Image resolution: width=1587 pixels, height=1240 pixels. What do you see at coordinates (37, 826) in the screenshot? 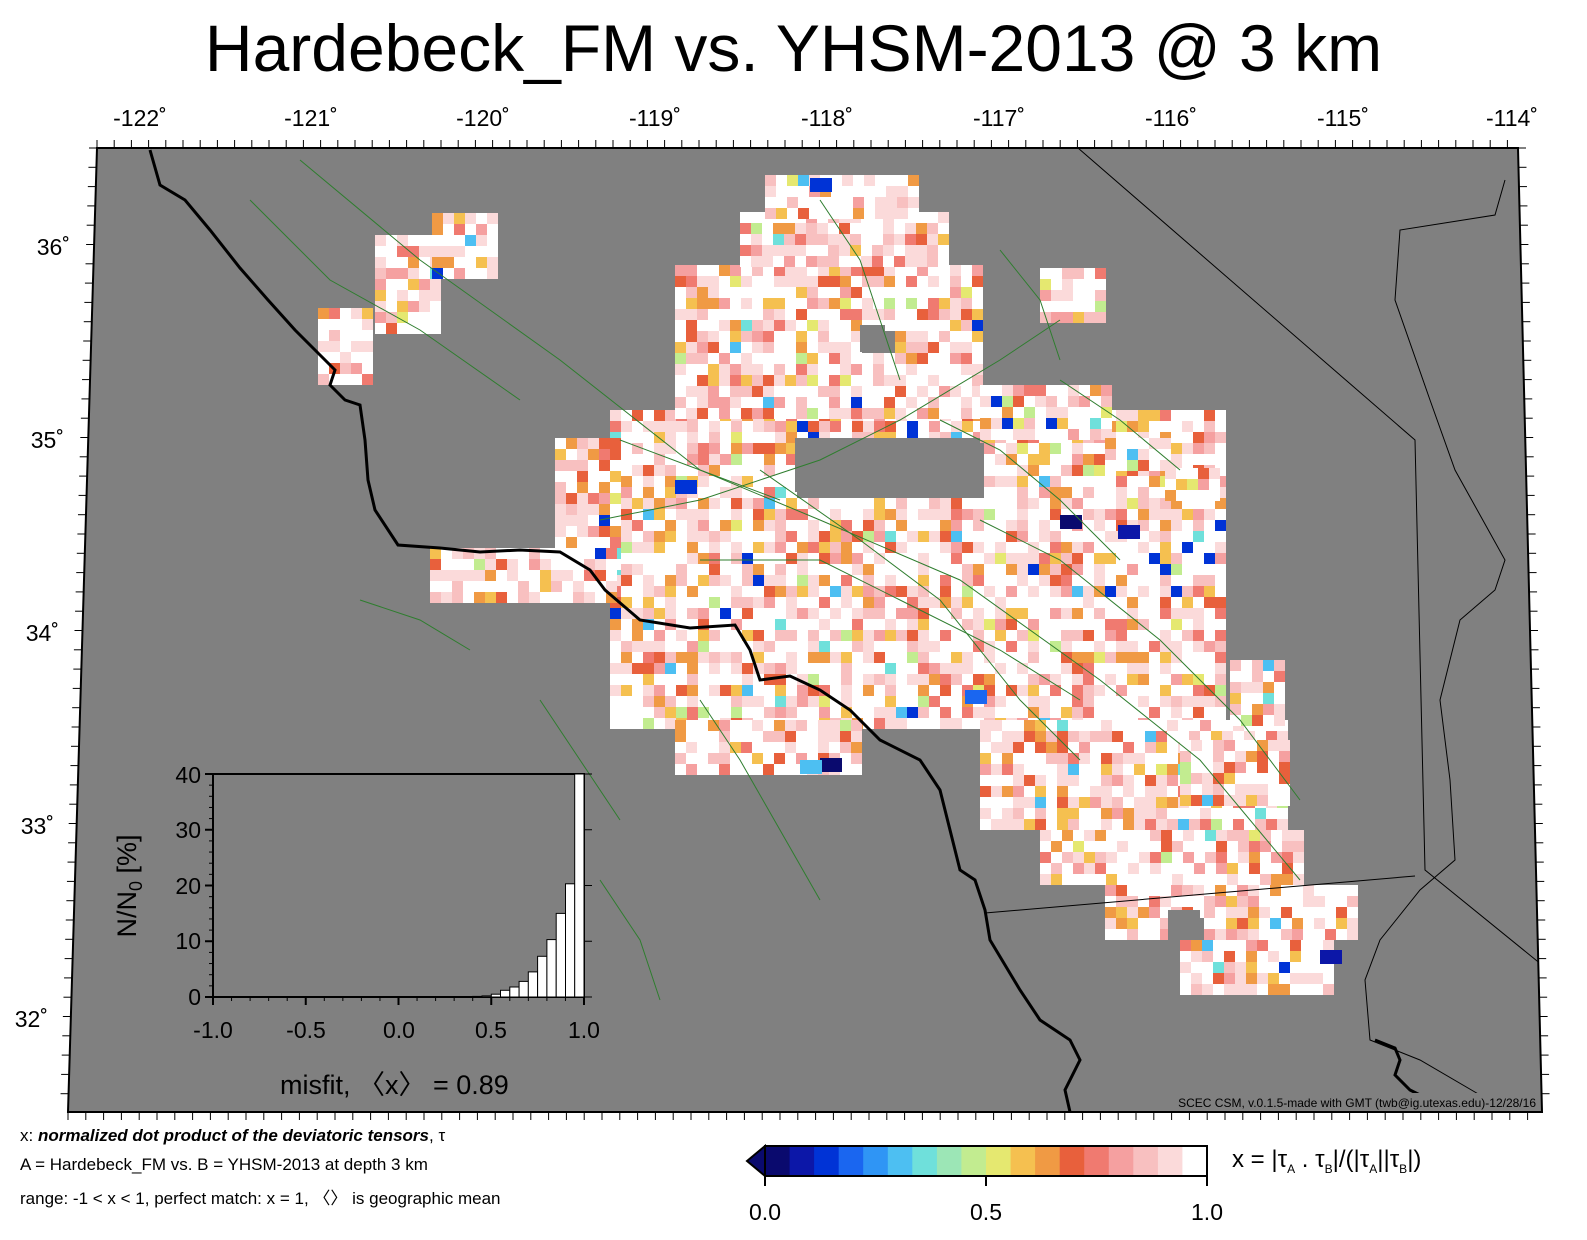
I see `lat-label: 33˚` at bounding box center [37, 826].